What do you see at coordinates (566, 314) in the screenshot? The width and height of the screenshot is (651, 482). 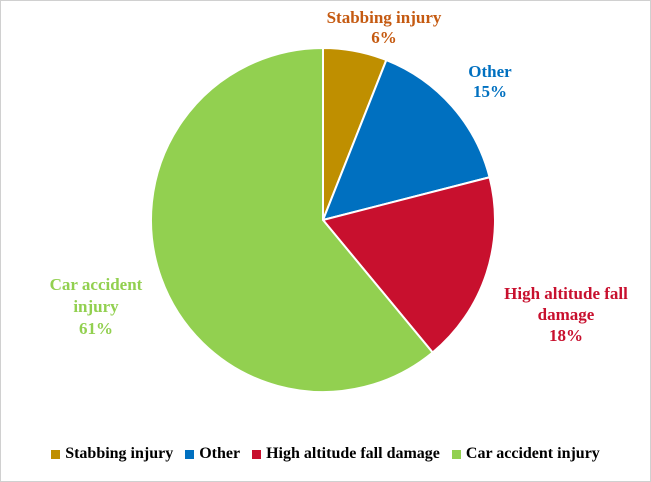 I see `data-label-fall: High altitude fall damage 18%` at bounding box center [566, 314].